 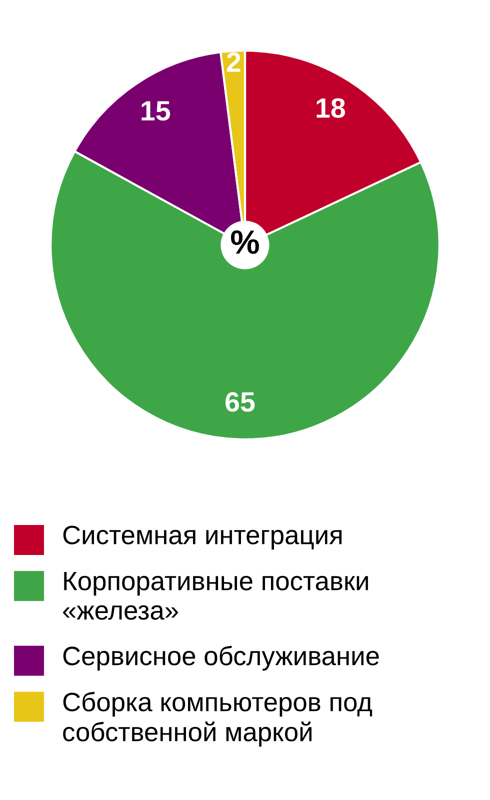 What do you see at coordinates (215, 596) in the screenshot?
I see `legend-label: Корпоративные поставки «железа»` at bounding box center [215, 596].